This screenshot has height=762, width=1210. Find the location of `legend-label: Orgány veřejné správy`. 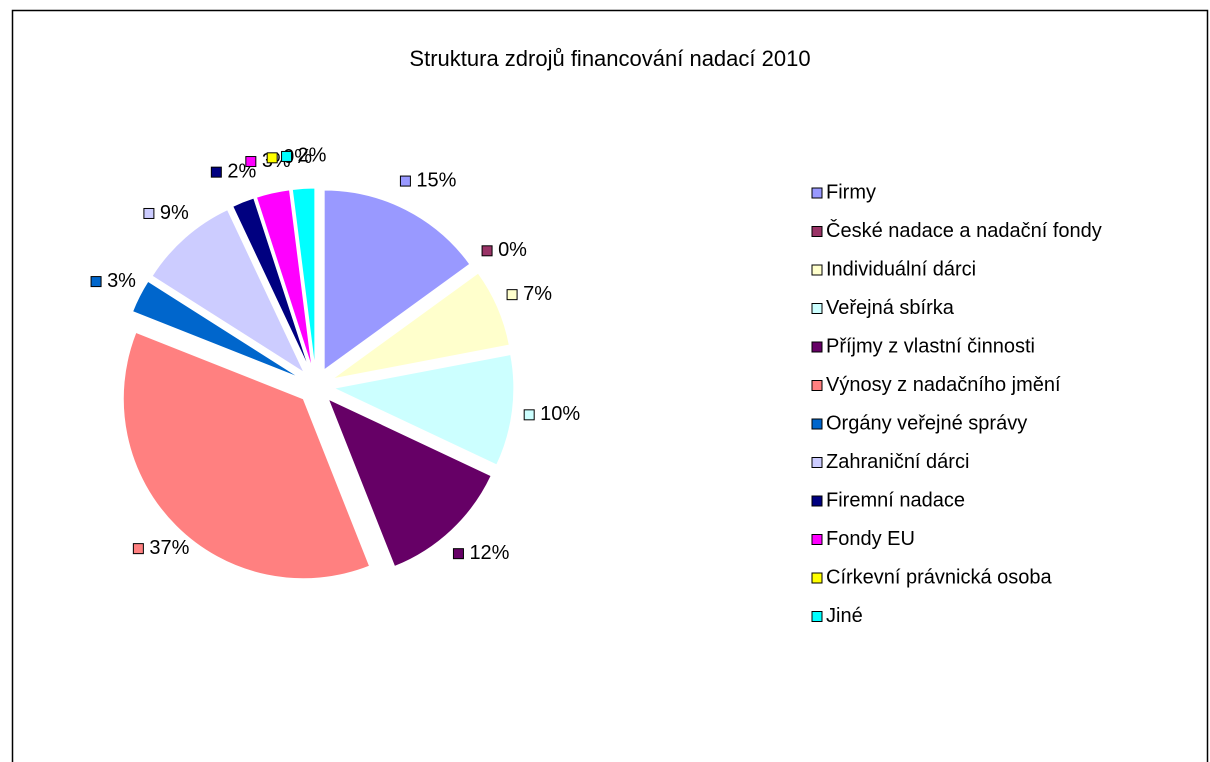

legend-label: Orgány veřejné správy is located at coordinates (926, 423).